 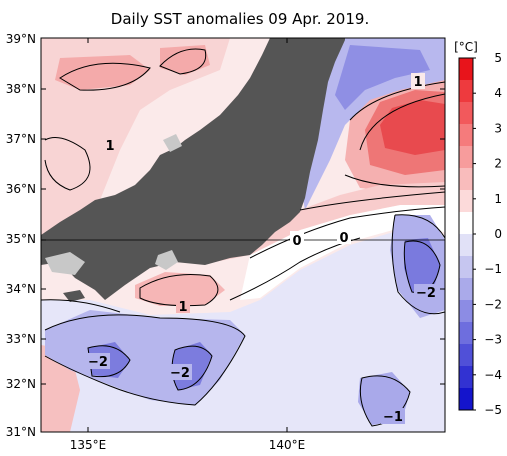 What do you see at coordinates (21, 432) in the screenshot?
I see `lat-label-31: 31°N` at bounding box center [21, 432].